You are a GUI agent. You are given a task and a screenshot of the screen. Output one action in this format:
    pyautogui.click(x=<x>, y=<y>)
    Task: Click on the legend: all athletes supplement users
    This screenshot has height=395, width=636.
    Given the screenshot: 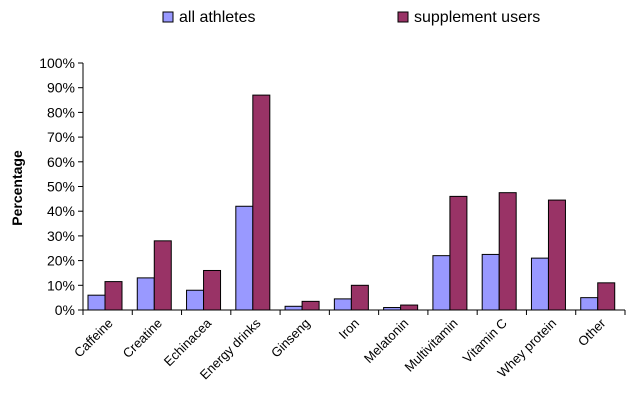 What is the action you would take?
    pyautogui.click(x=351, y=17)
    